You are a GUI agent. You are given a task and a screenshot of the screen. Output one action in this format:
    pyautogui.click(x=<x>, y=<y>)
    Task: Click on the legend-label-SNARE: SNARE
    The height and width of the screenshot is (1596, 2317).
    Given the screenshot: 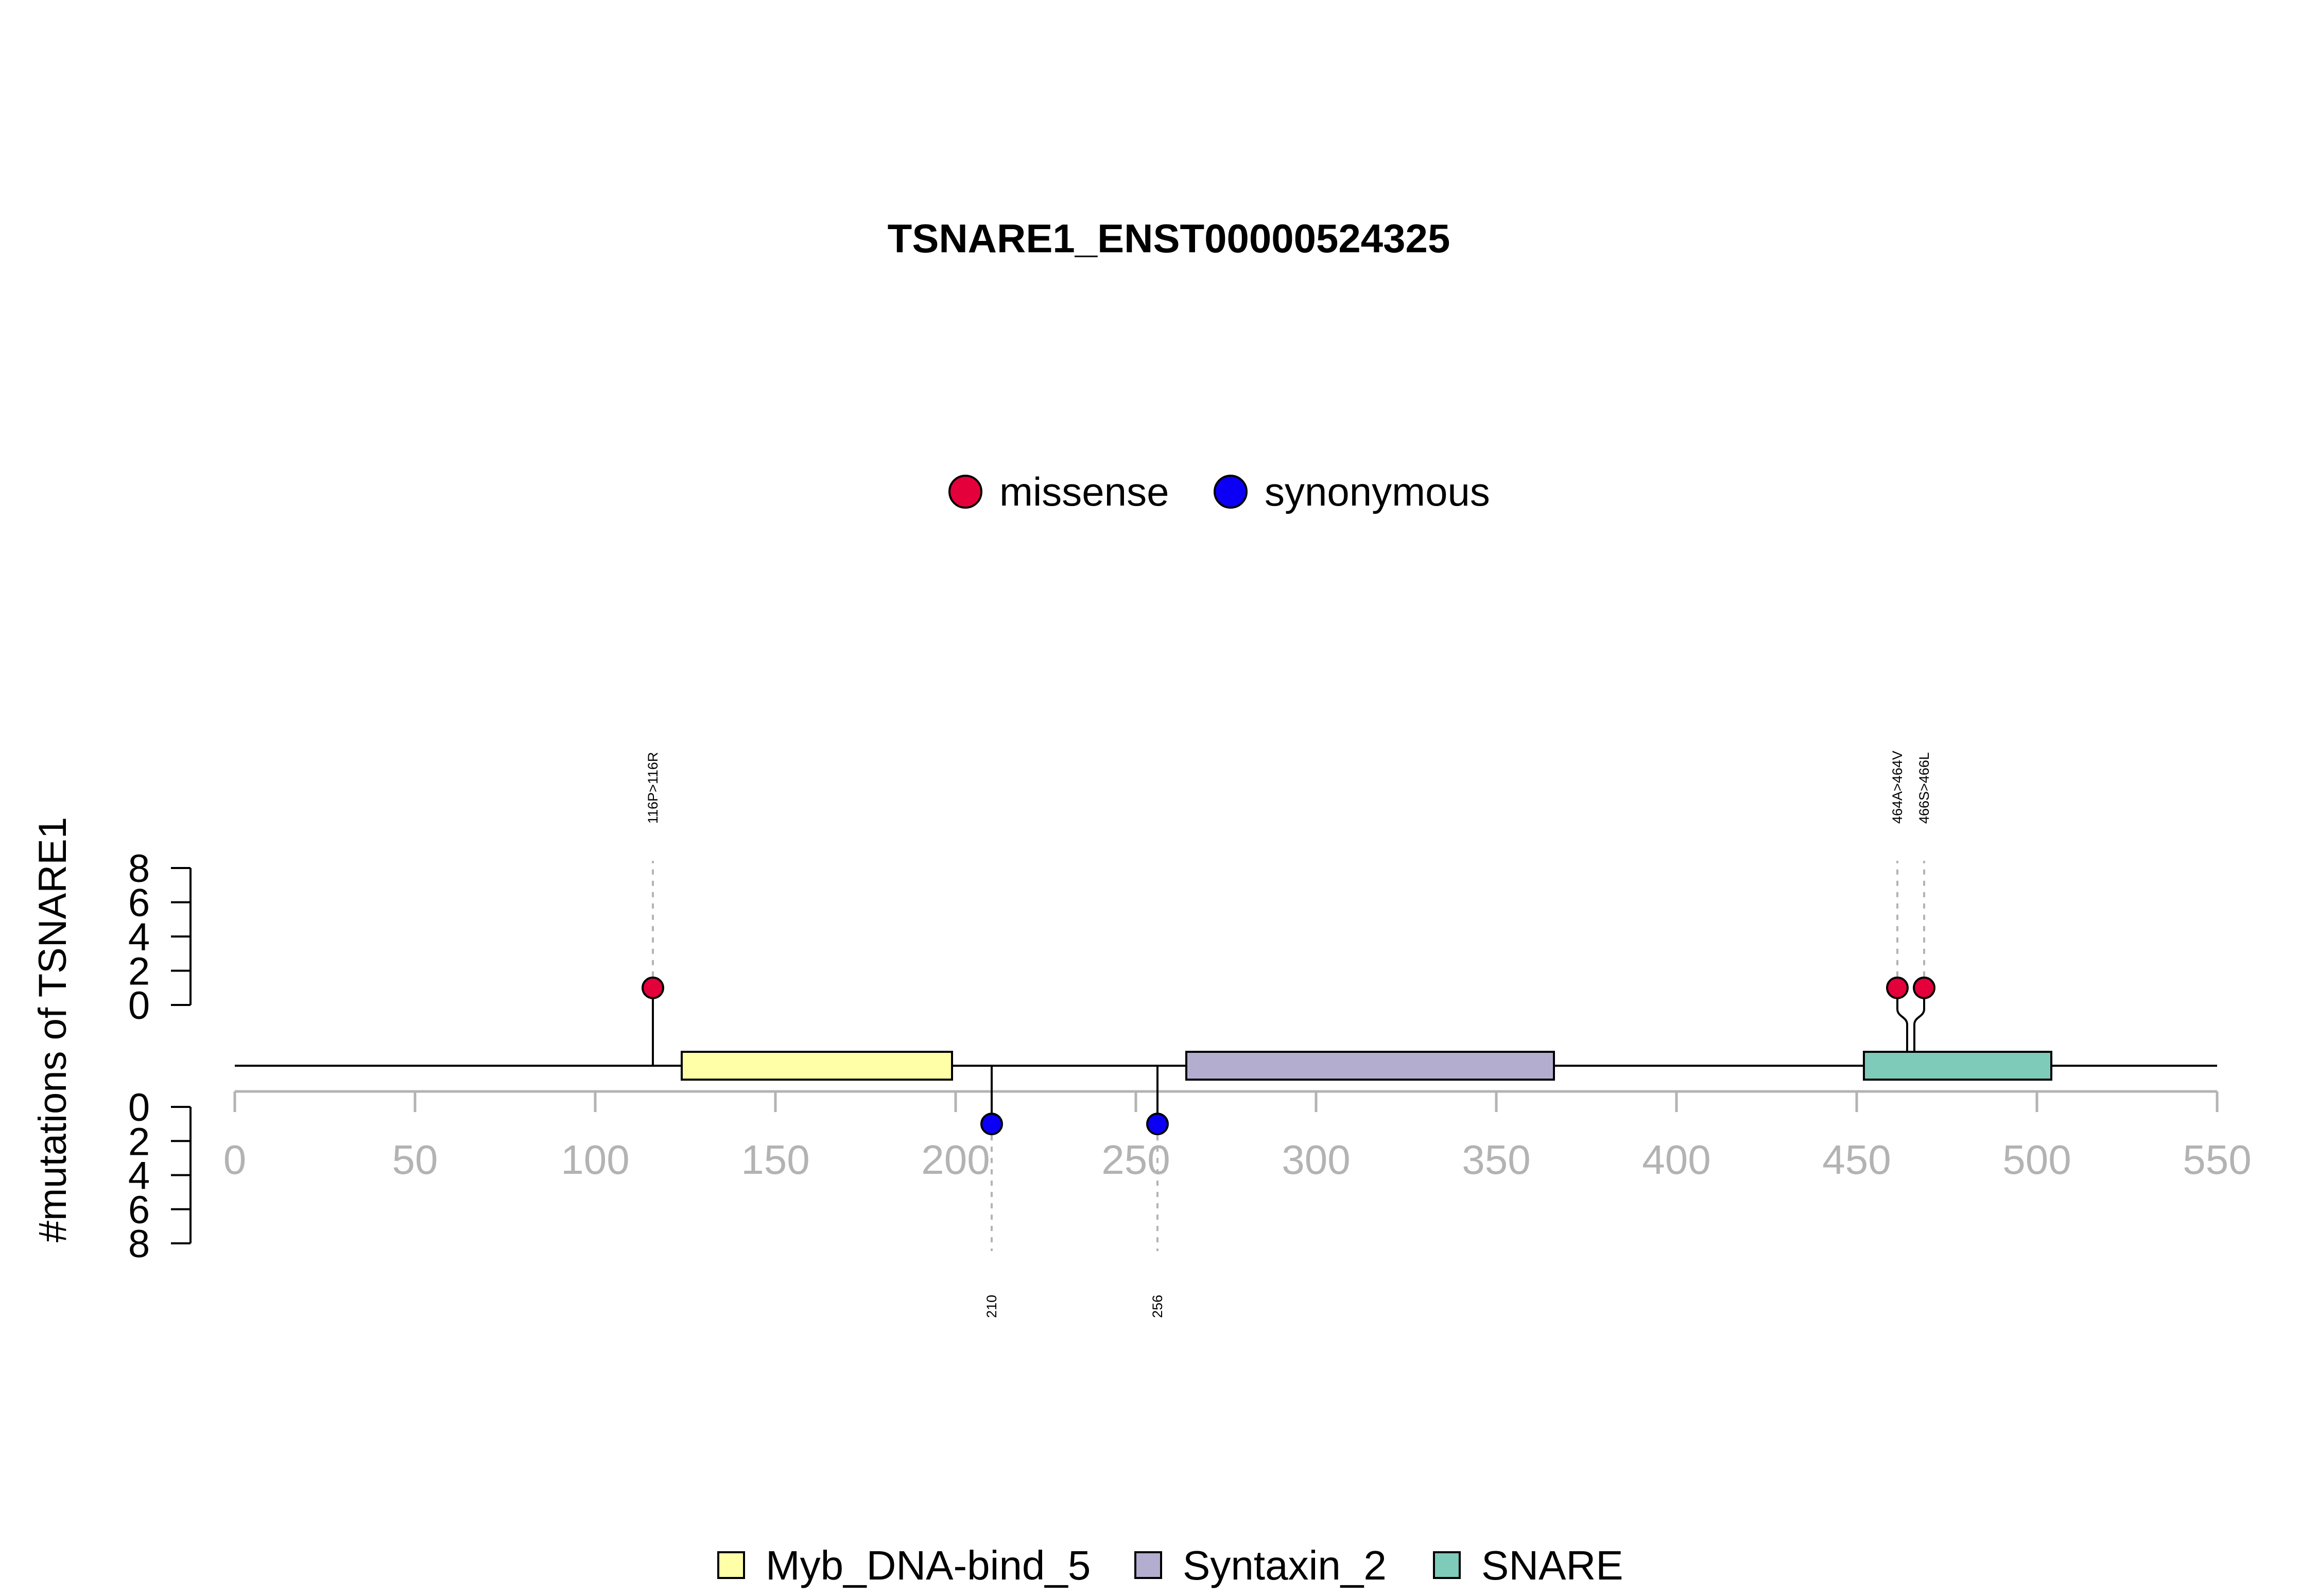 What is the action you would take?
    pyautogui.click(x=1552, y=1565)
    